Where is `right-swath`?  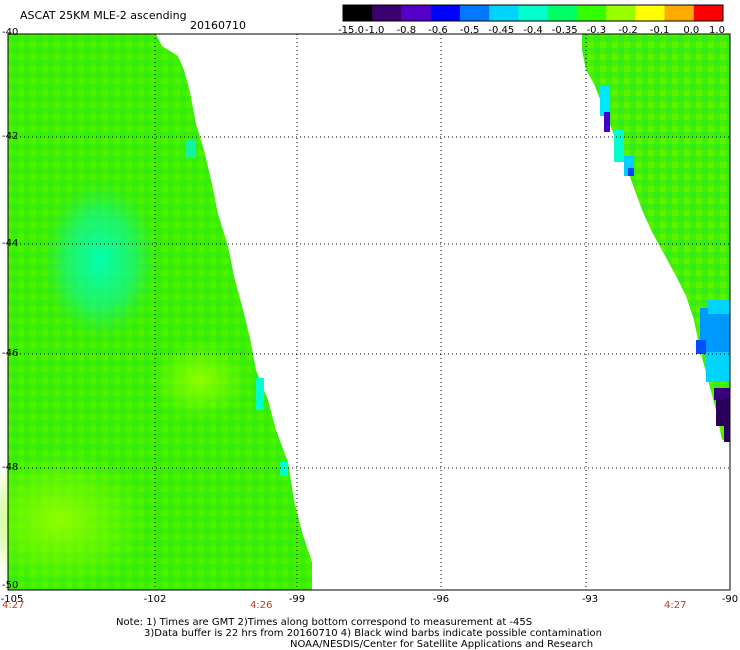 right-swath is located at coordinates (656, 238).